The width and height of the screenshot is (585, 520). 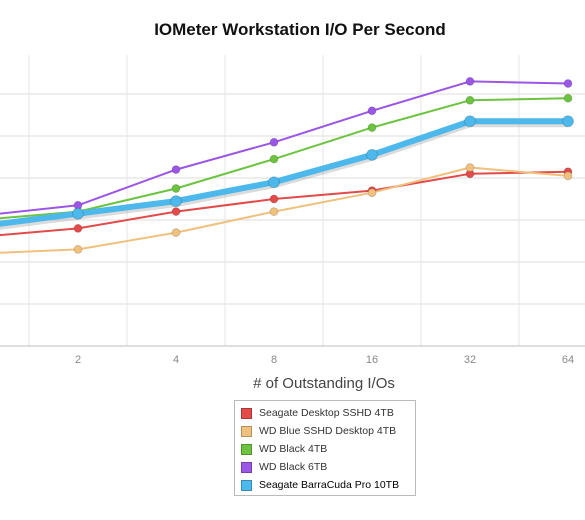 What do you see at coordinates (324, 383) in the screenshot?
I see `x-axis-label: # of Outstanding I/Os` at bounding box center [324, 383].